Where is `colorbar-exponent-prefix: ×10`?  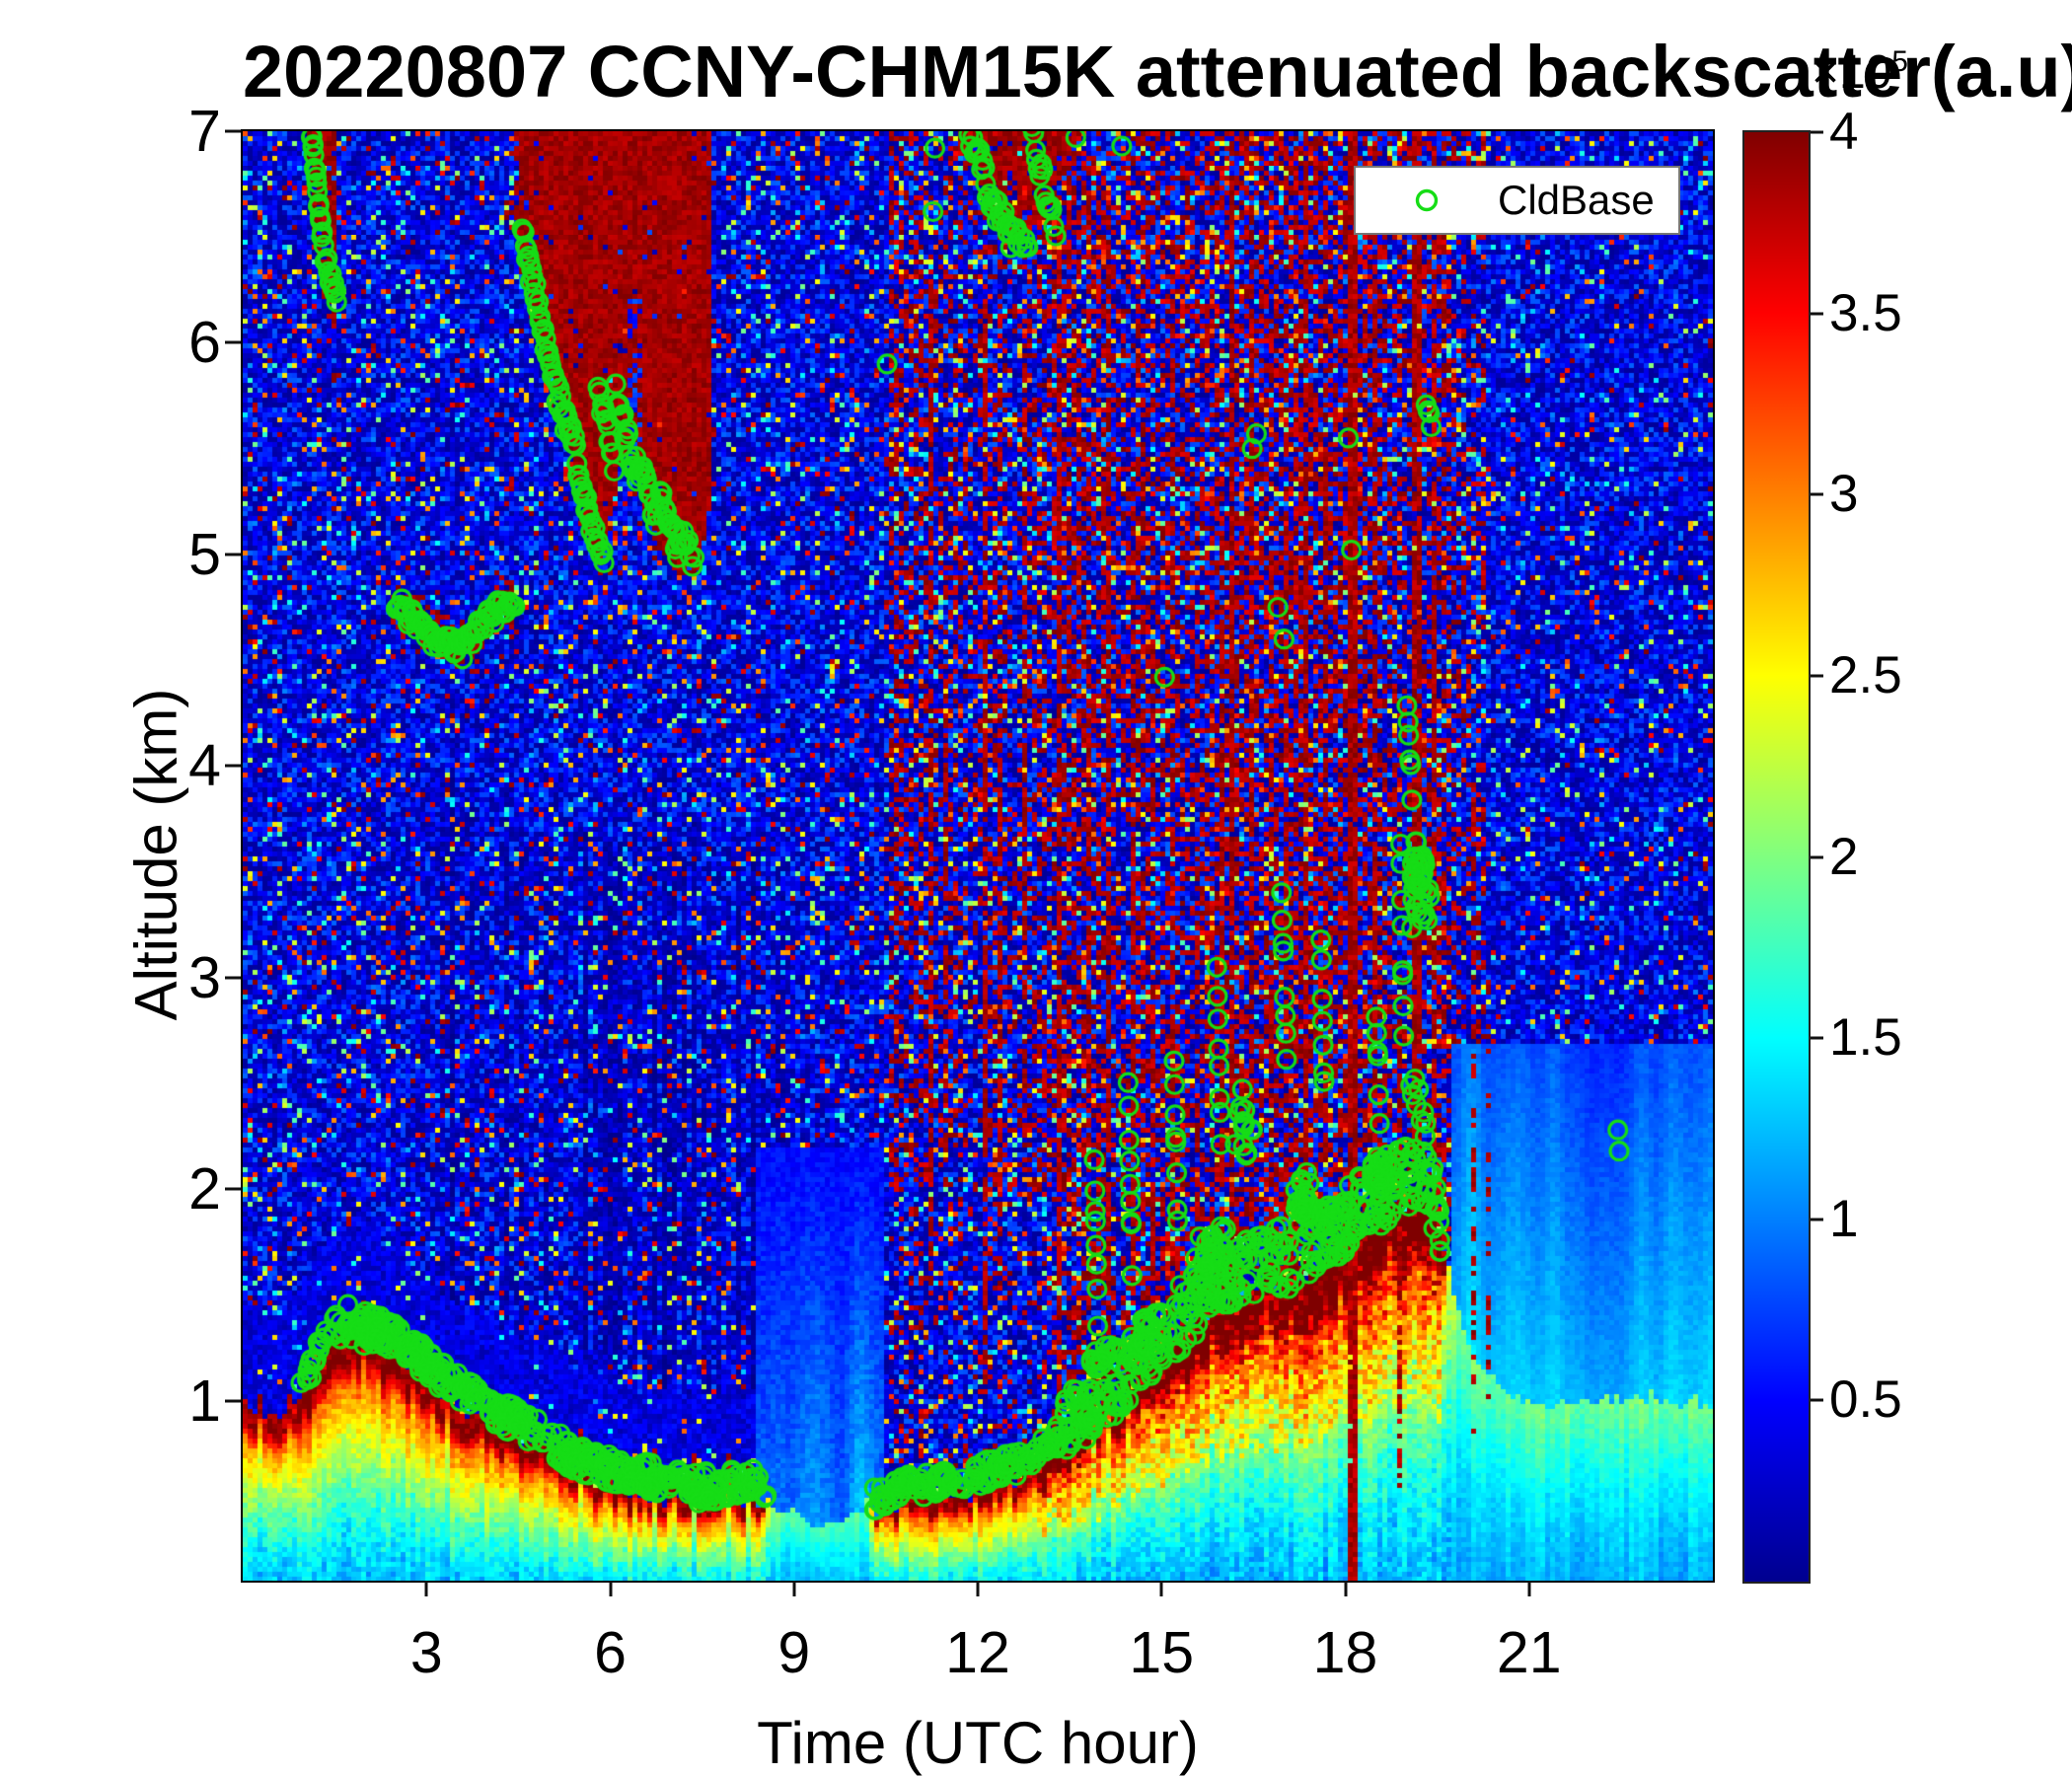 colorbar-exponent-prefix: ×10 is located at coordinates (1852, 73).